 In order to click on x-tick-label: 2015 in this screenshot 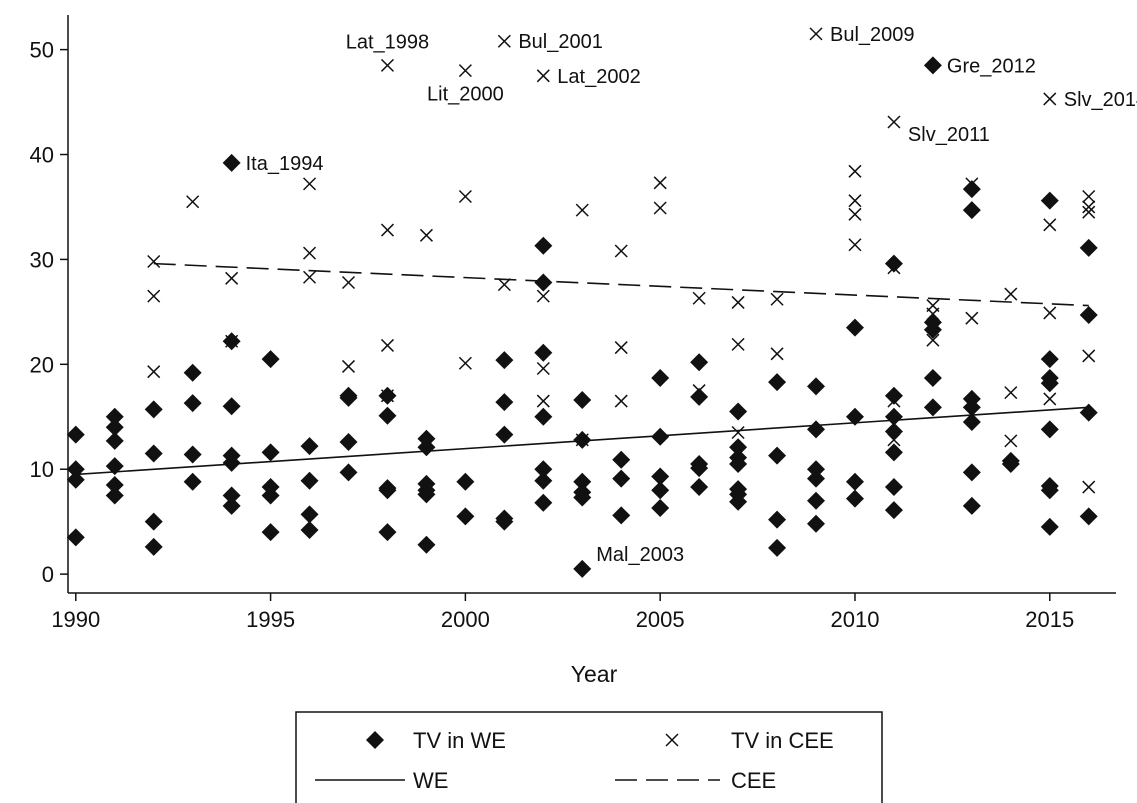, I will do `click(1049, 619)`.